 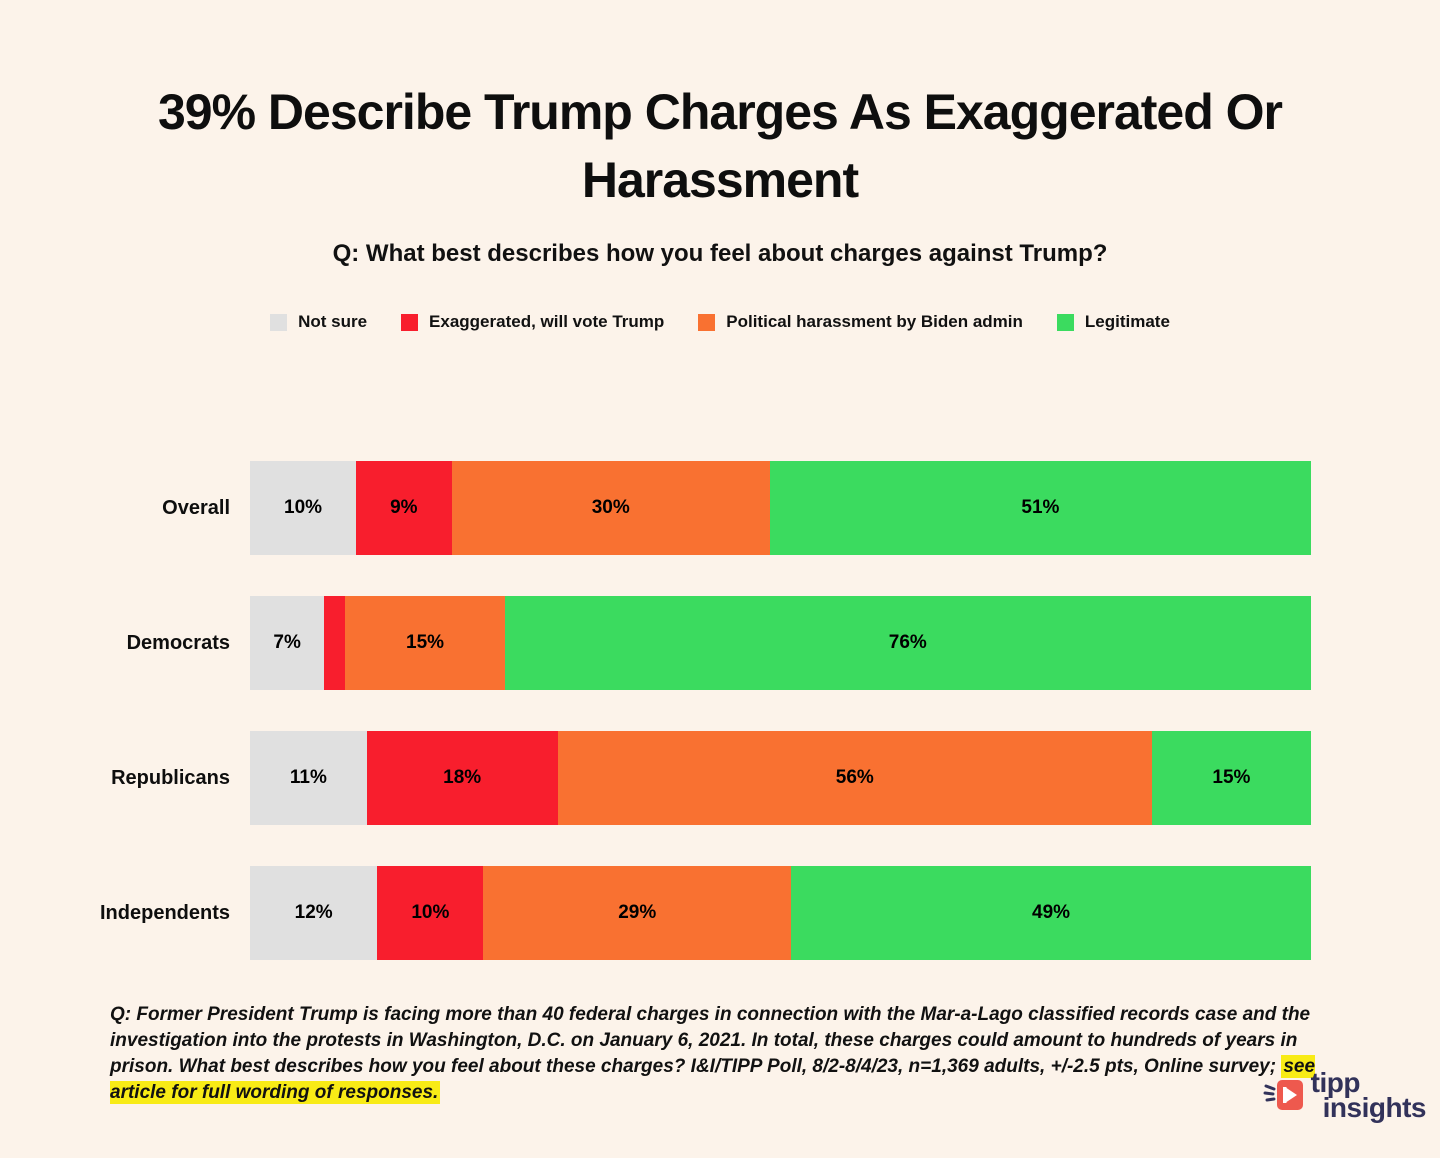 I want to click on bar-segment-exaggerated: 10%, so click(x=430, y=913).